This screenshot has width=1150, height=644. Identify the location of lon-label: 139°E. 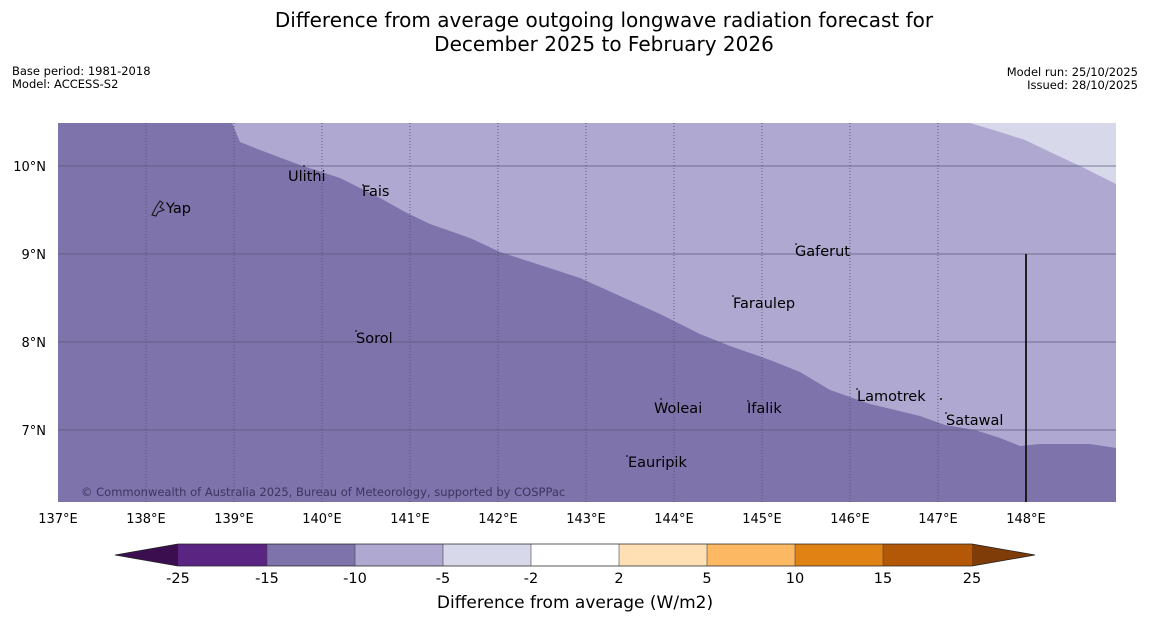
(234, 519).